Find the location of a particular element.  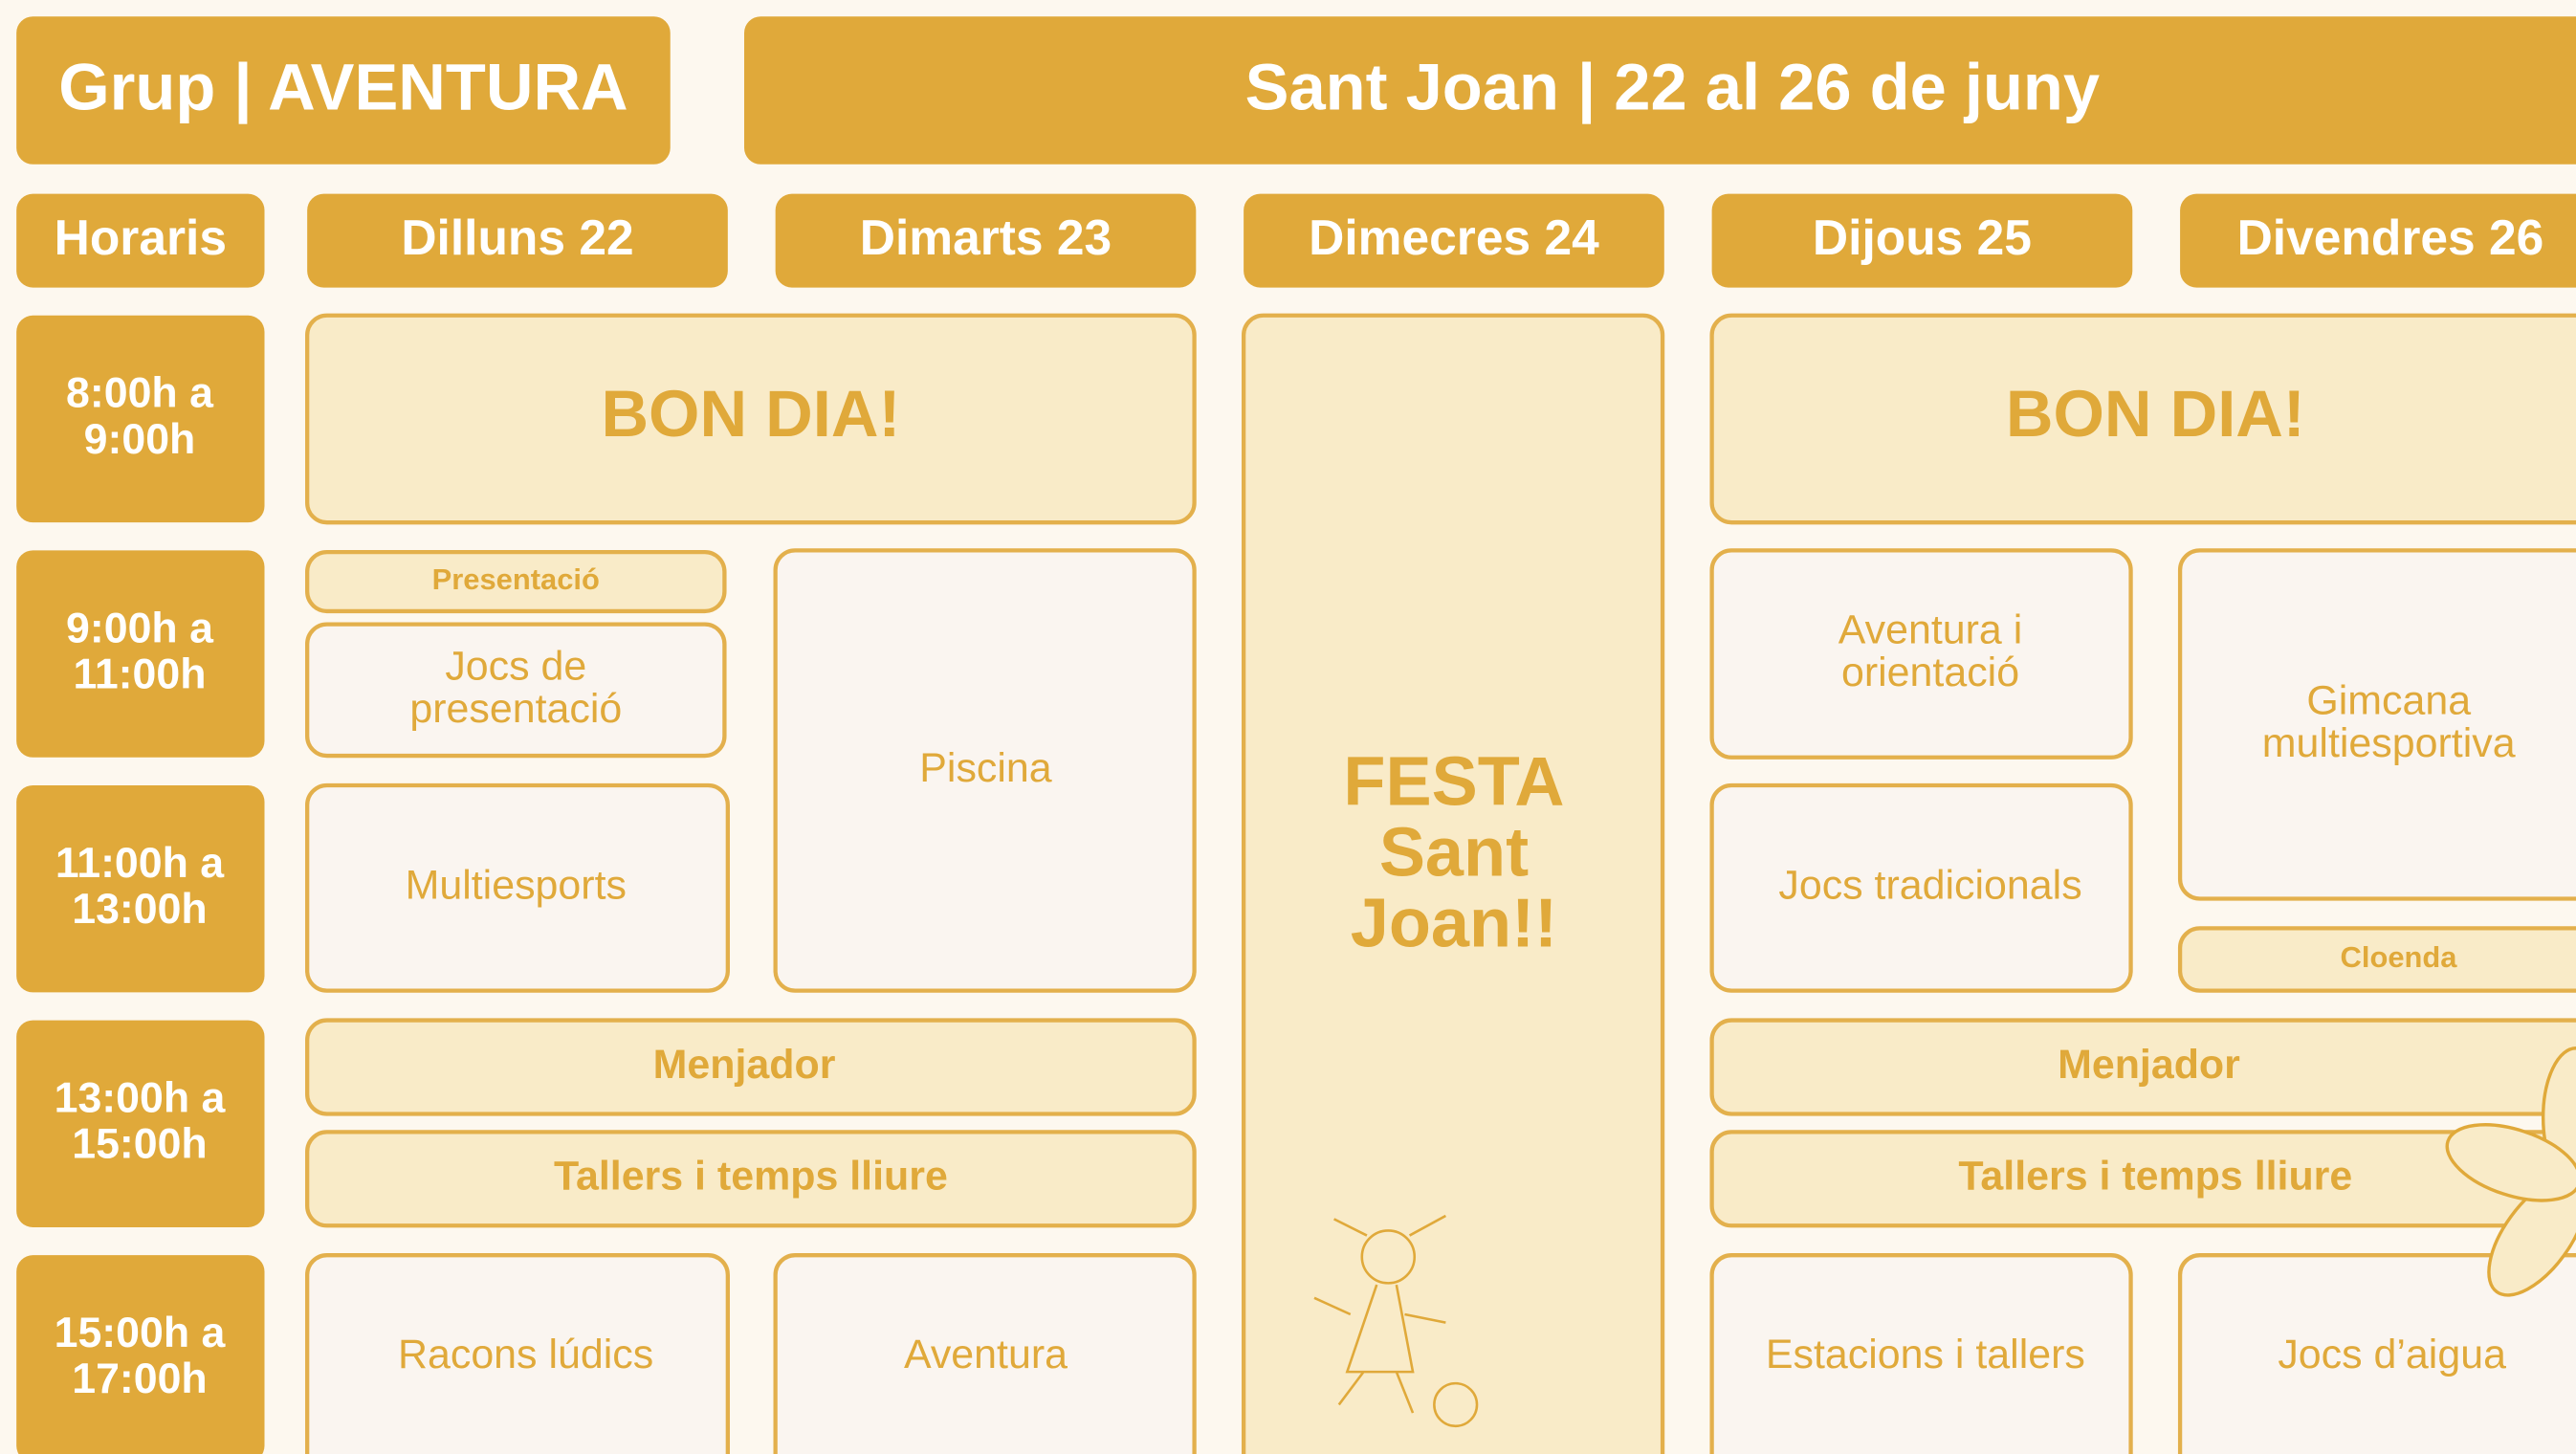

column-header: Dimarts 23 is located at coordinates (986, 237).